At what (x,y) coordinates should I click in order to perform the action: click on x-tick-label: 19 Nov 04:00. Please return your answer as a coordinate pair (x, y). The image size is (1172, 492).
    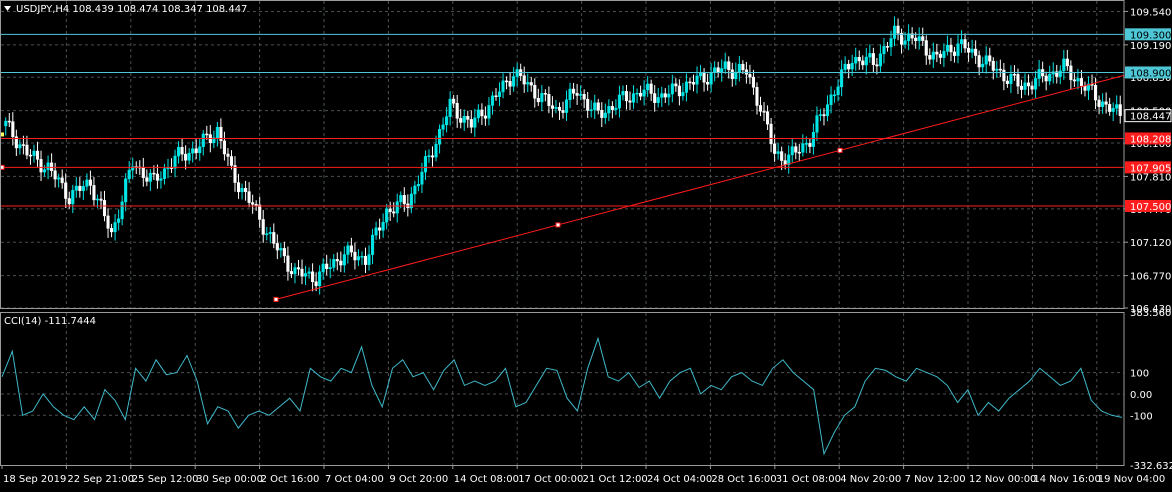
    Looking at the image, I should click on (1131, 479).